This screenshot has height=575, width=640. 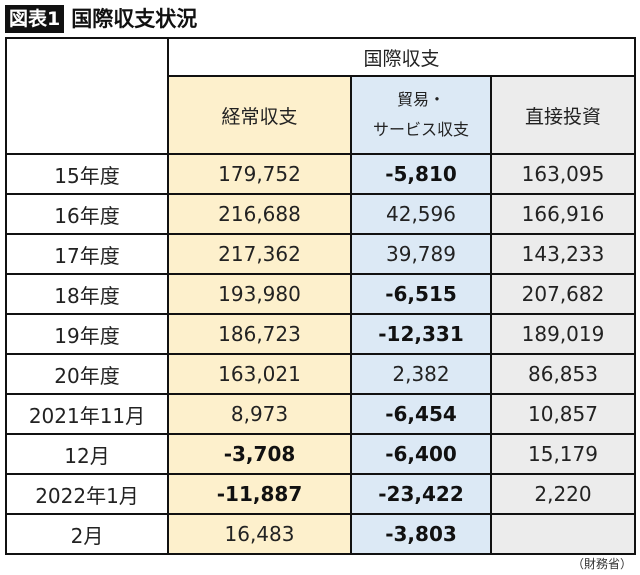 I want to click on row-period: 2021年11月, so click(x=87, y=414).